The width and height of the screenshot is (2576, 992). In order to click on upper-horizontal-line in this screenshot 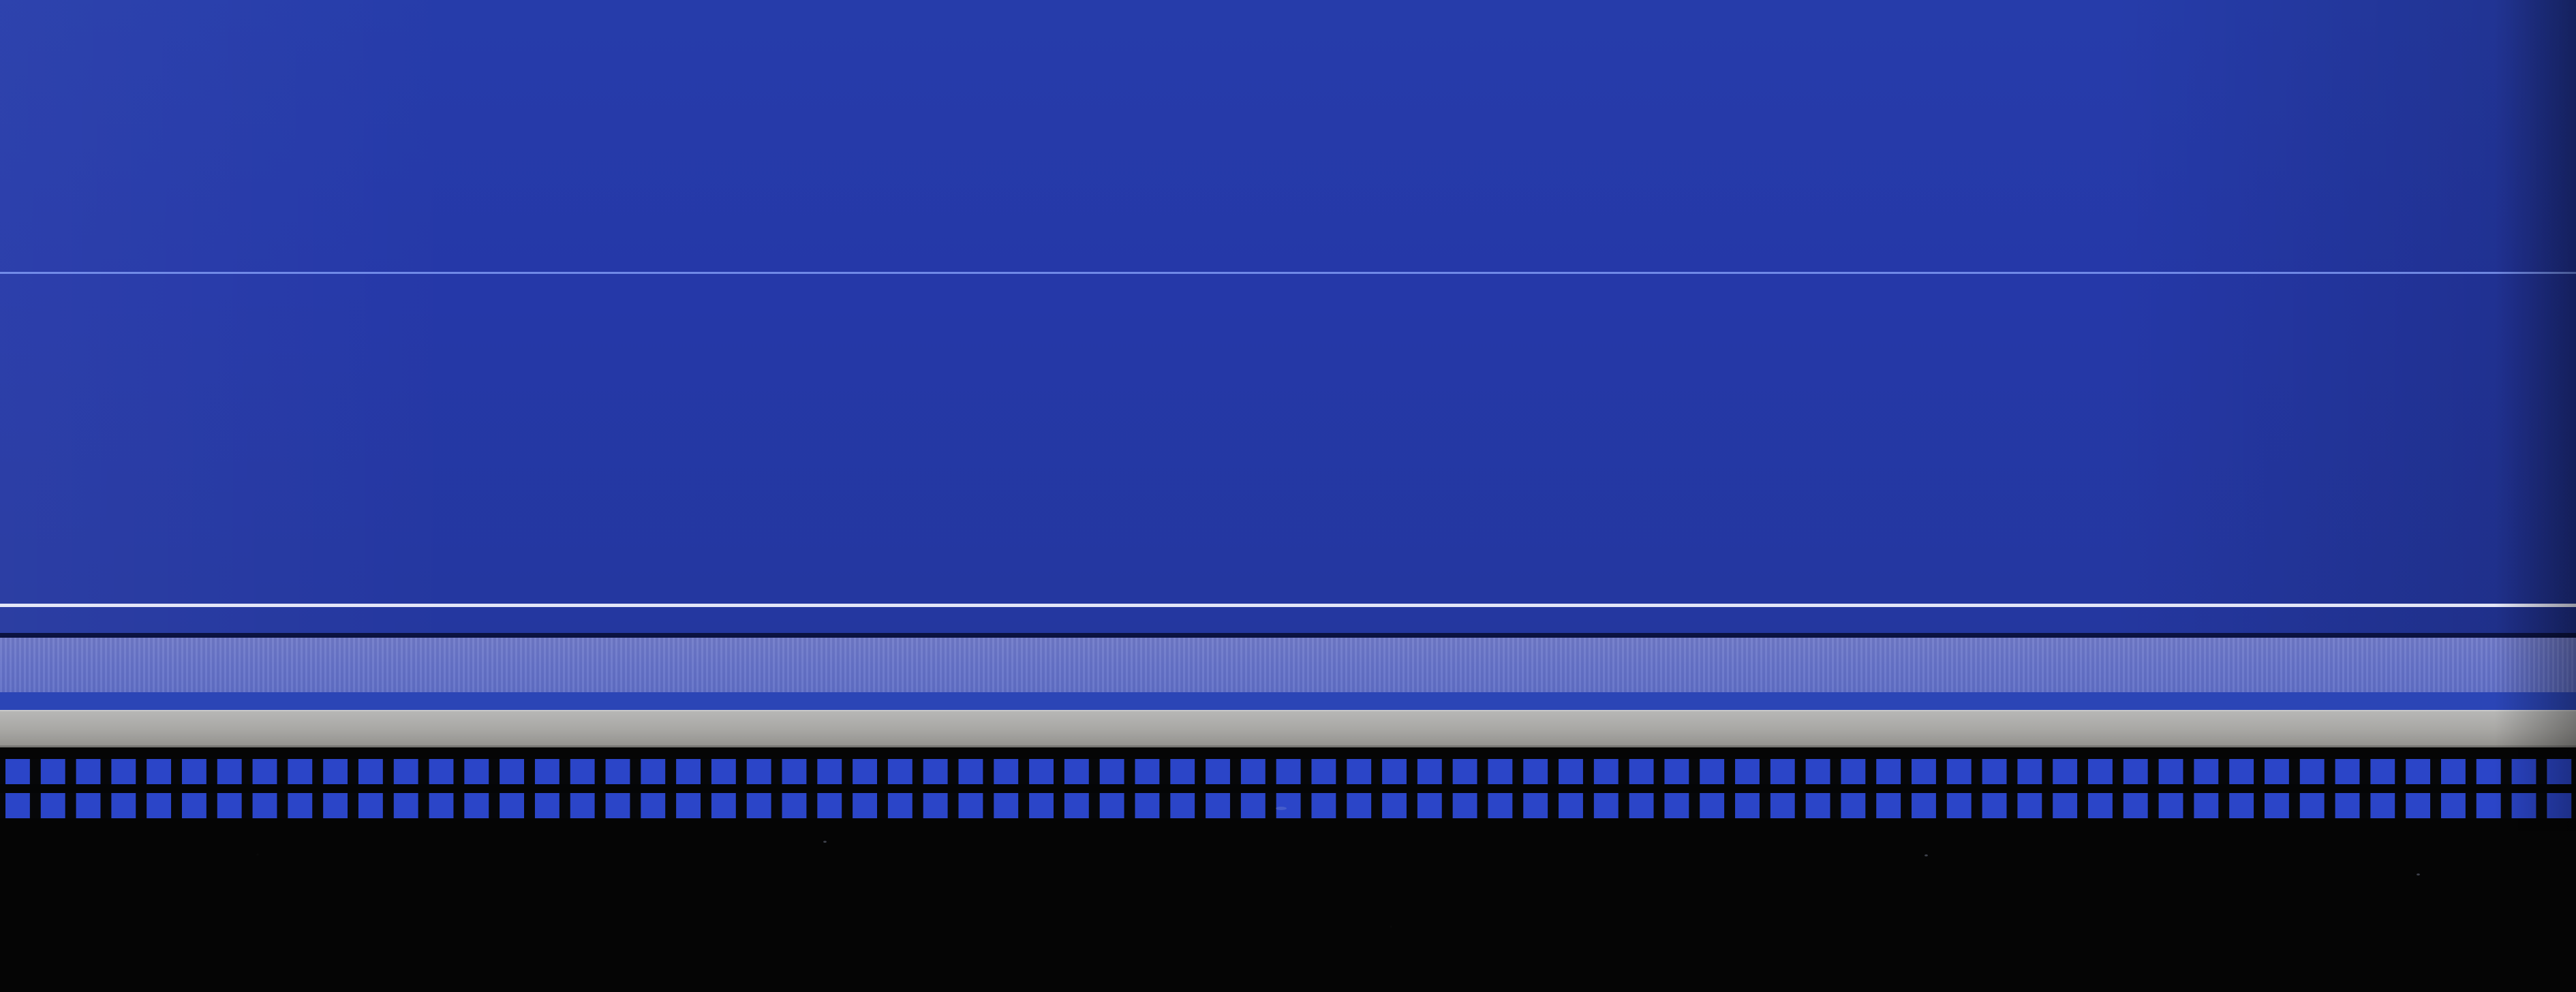, I will do `click(1288, 273)`.